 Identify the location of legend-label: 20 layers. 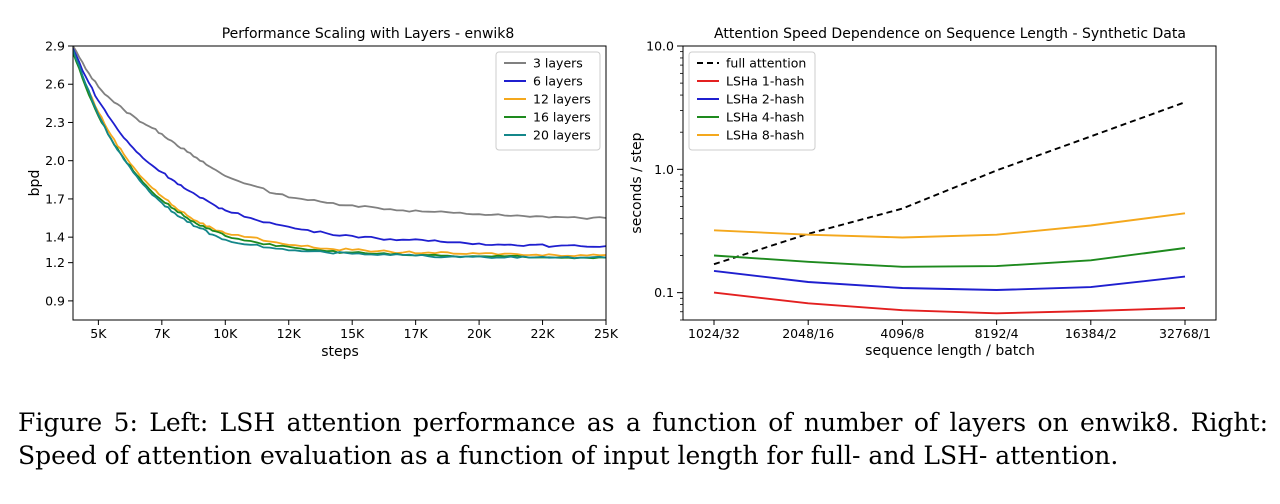
(562, 135).